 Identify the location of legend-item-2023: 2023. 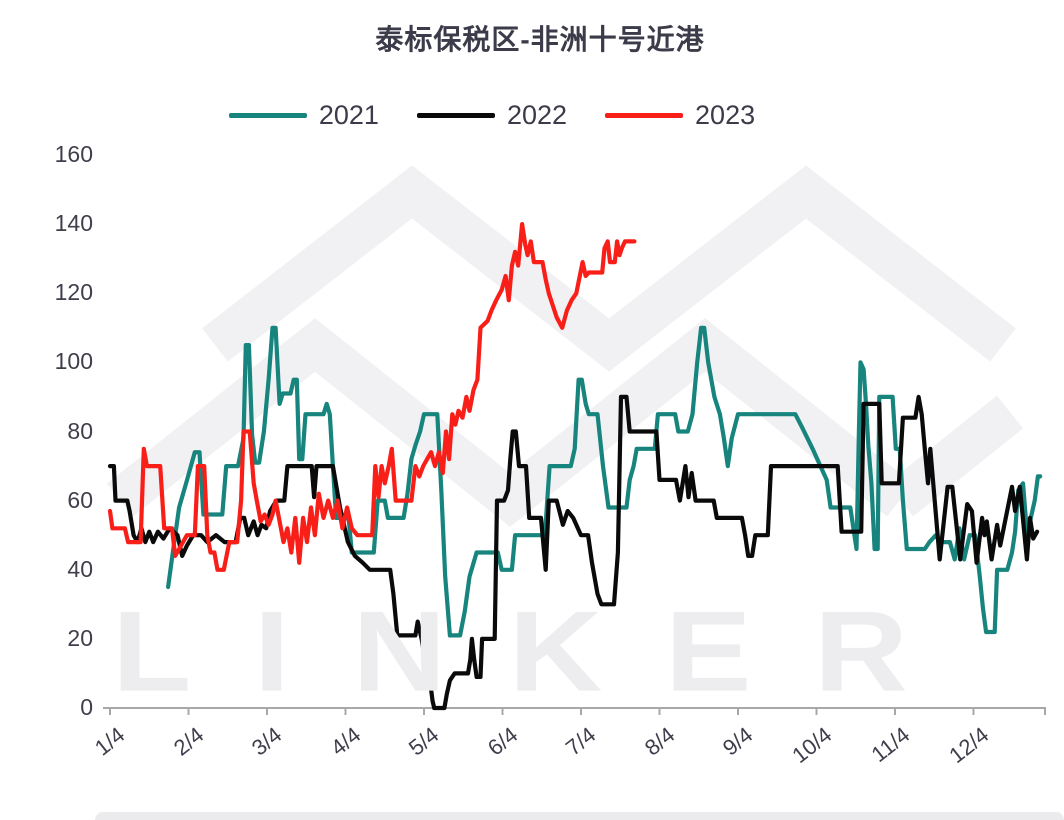
(680, 115).